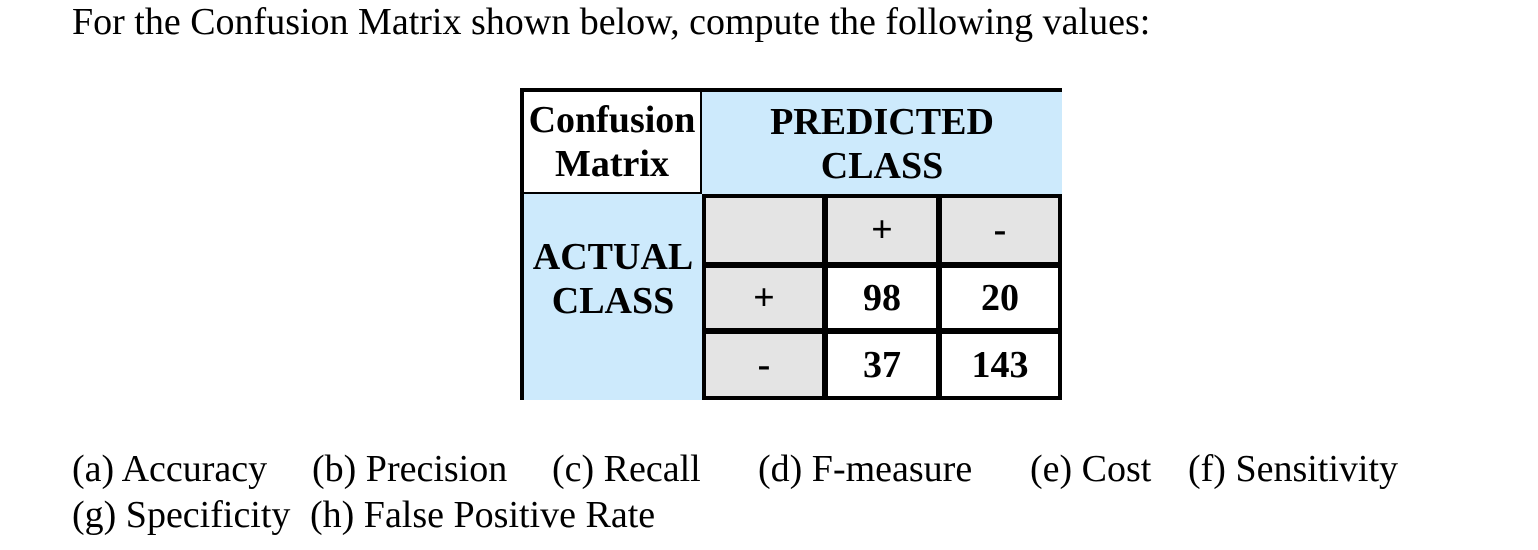 Image resolution: width=1538 pixels, height=550 pixels. I want to click on corner-label-line1: Confusion, so click(612, 120).